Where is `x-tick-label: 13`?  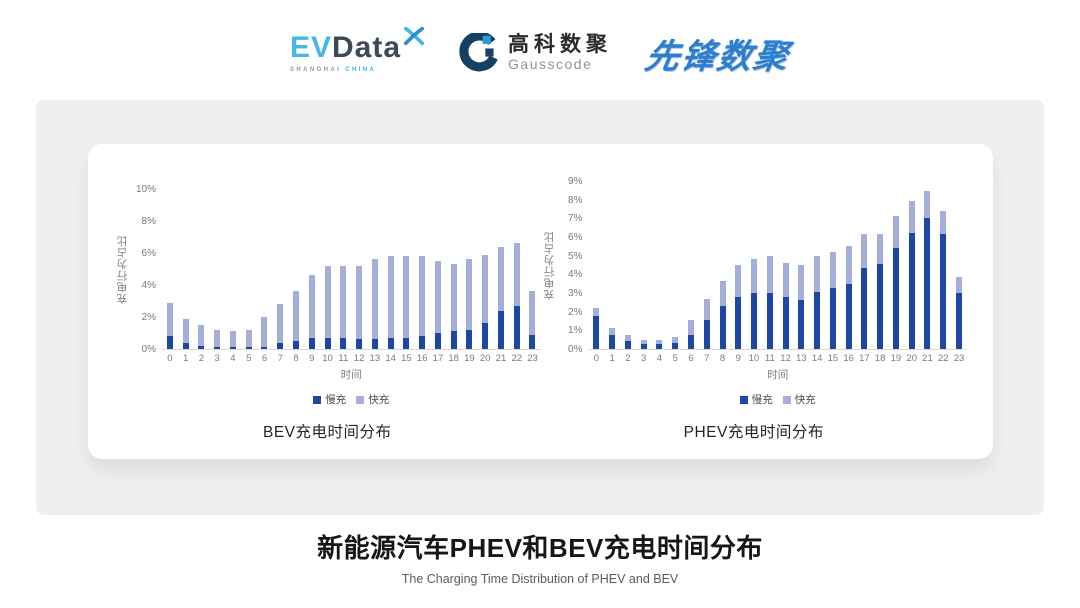
x-tick-label: 13 is located at coordinates (801, 358).